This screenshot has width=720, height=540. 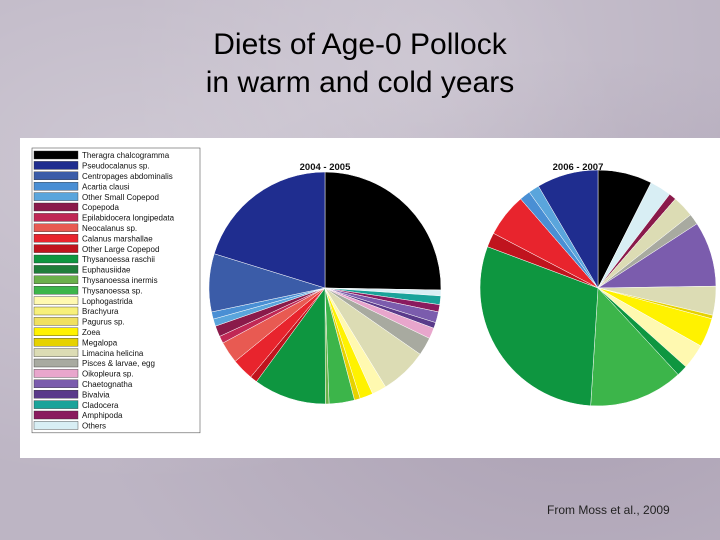 What do you see at coordinates (107, 301) in the screenshot?
I see `legend-label-lophogastrida: Lophogastrida` at bounding box center [107, 301].